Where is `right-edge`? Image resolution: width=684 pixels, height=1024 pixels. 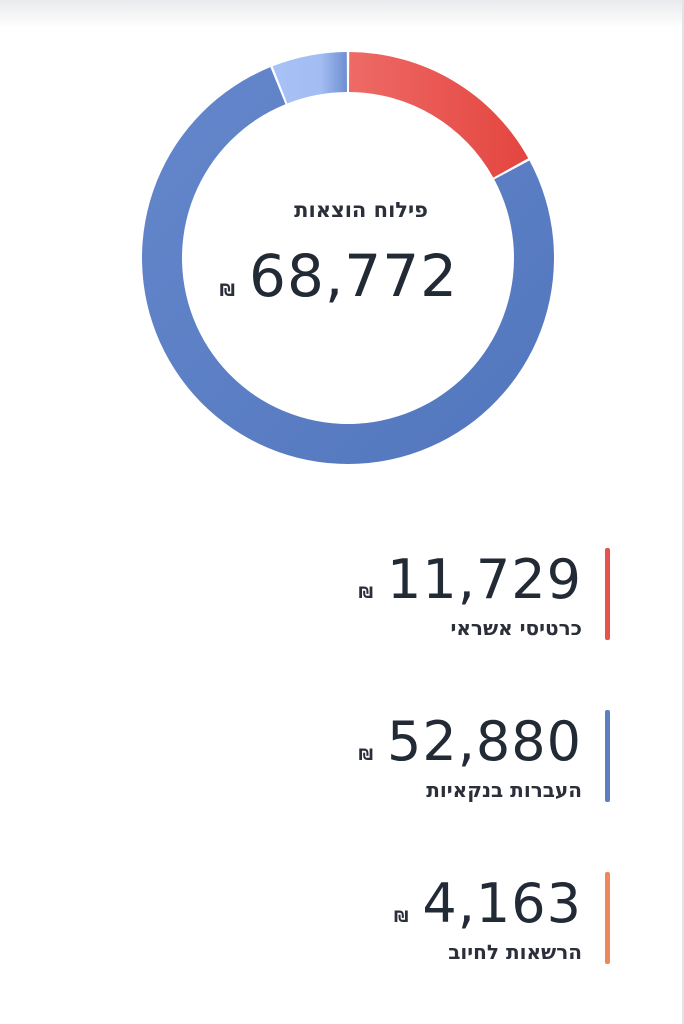
right-edge is located at coordinates (683, 512).